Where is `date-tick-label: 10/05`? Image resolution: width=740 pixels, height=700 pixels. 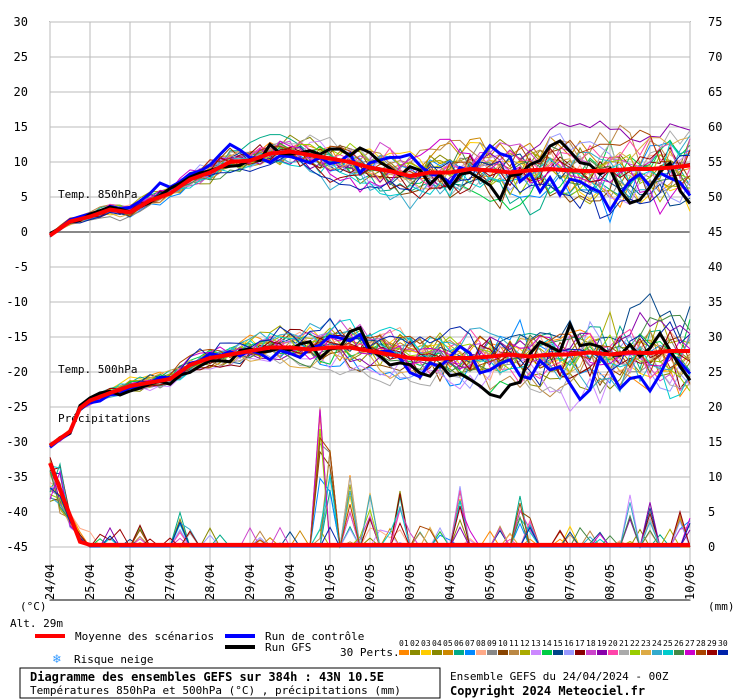
date-tick-label: 10/05 is located at coordinates (690, 582).